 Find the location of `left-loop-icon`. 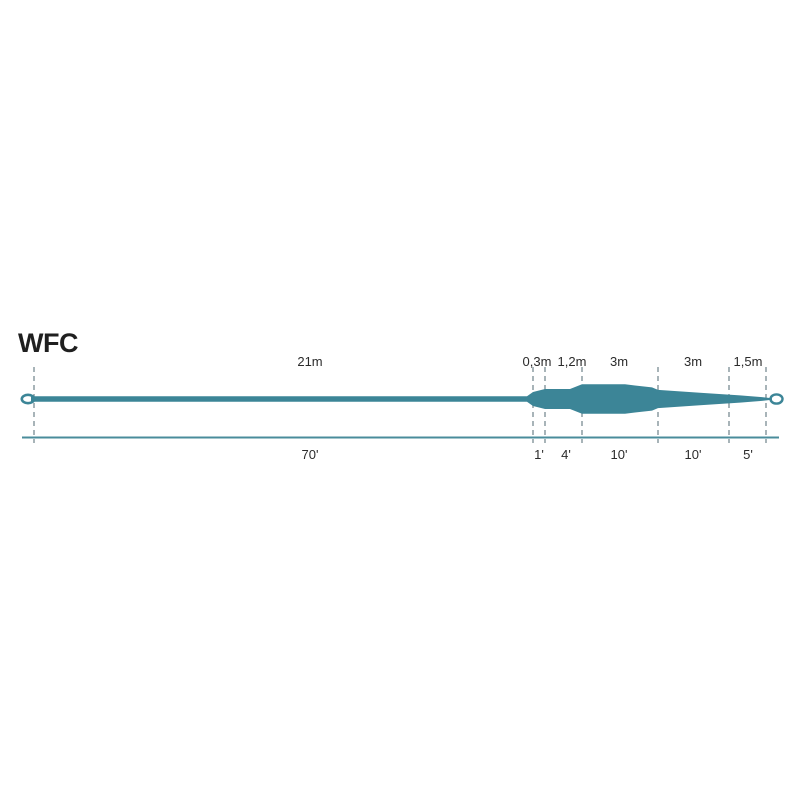

left-loop-icon is located at coordinates (28, 399).